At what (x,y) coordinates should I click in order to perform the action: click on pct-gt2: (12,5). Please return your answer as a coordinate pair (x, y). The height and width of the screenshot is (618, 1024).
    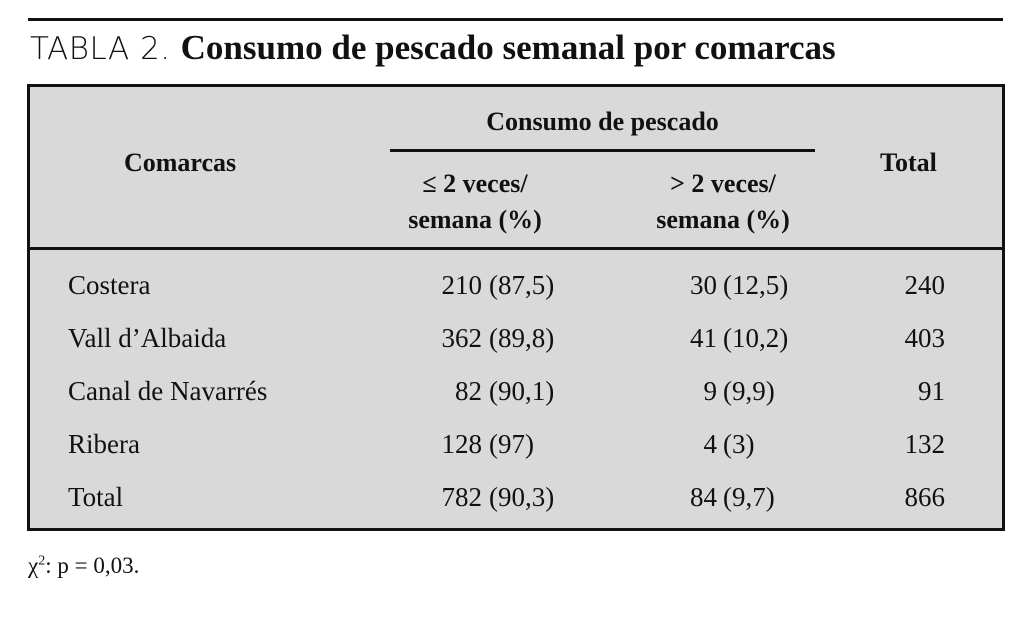
    Looking at the image, I should click on (756, 285).